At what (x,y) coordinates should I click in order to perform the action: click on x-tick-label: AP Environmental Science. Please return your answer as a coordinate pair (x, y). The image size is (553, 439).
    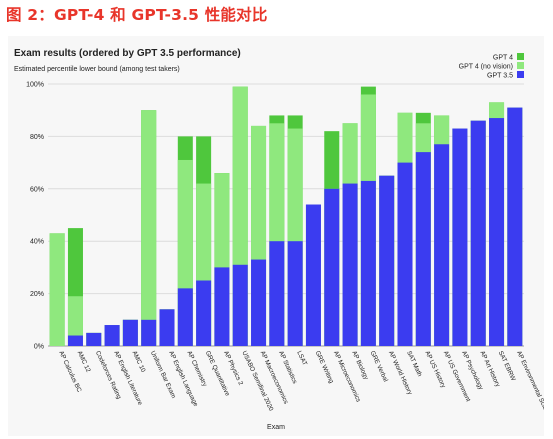
    Looking at the image, I should click on (529, 385).